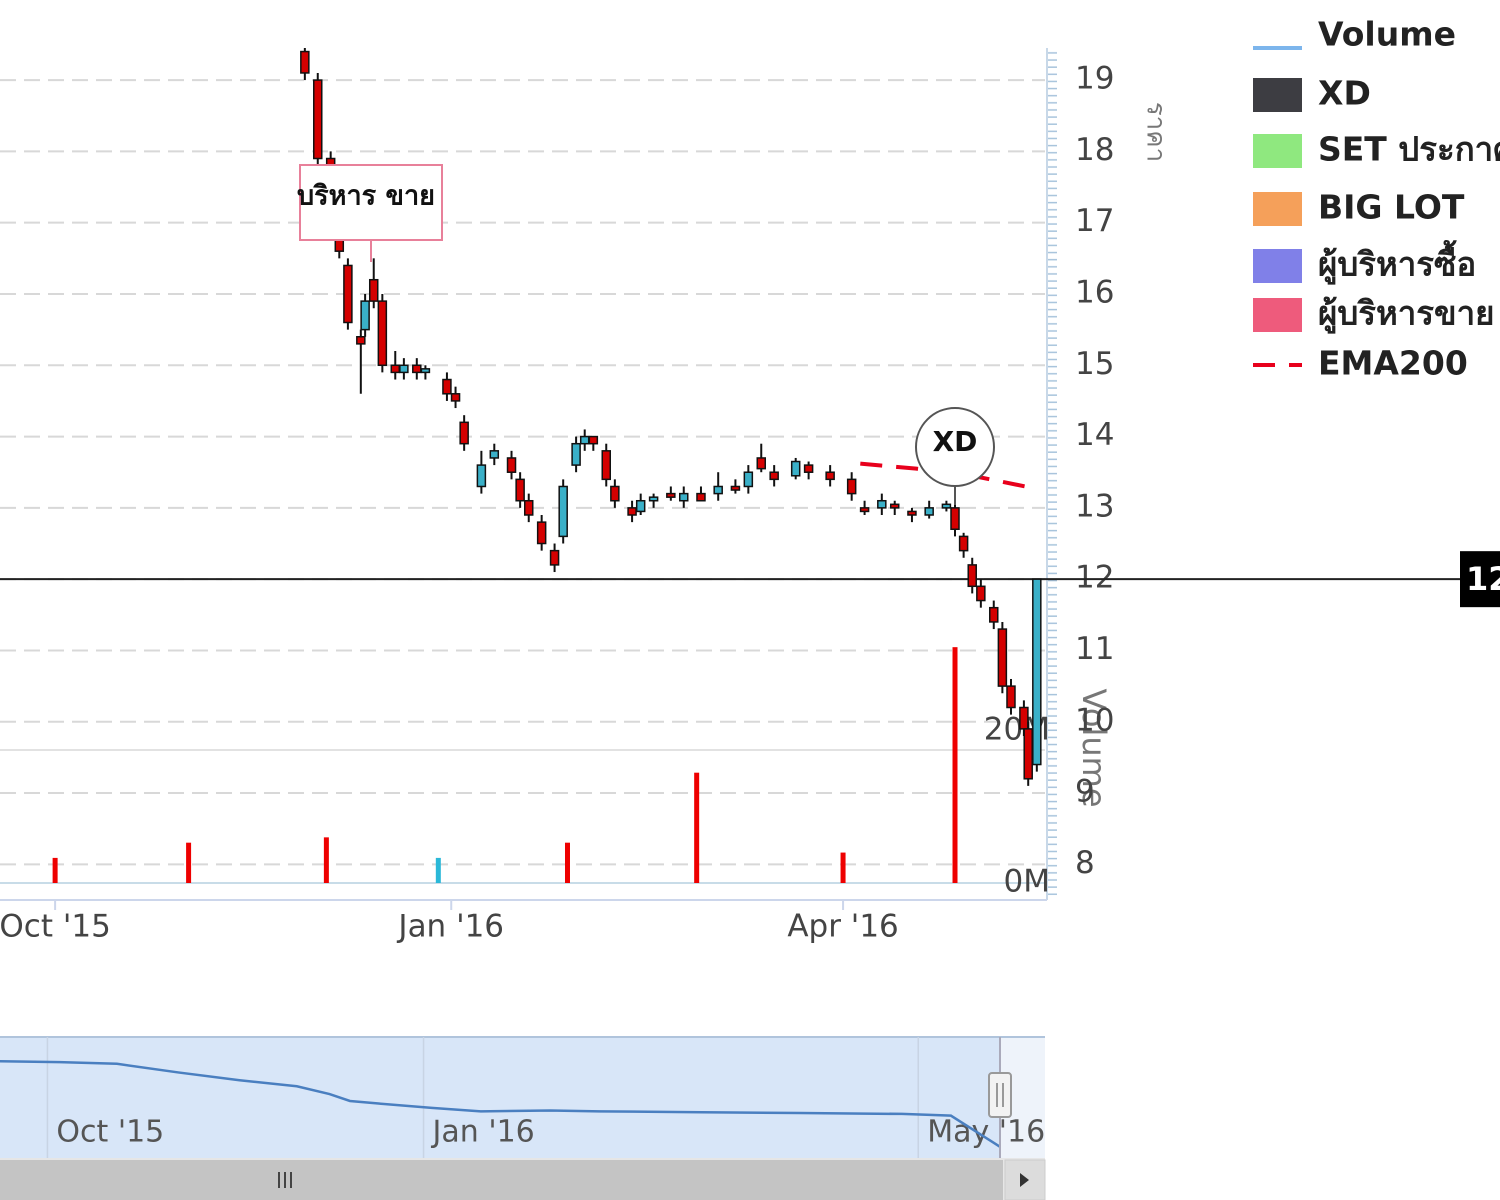 The image size is (1500, 1200). Describe the element at coordinates (1085, 863) in the screenshot. I see `y-tick-label: 8` at that location.